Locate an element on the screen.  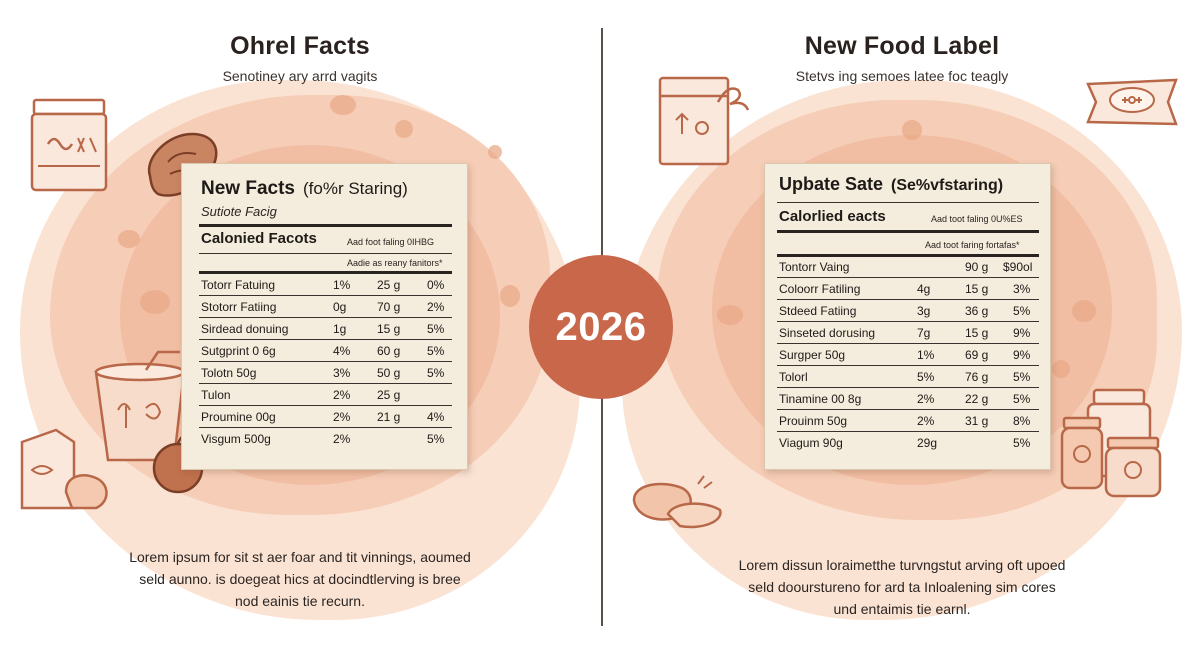
nutrient-amount: 36 g is located at coordinates (977, 311).